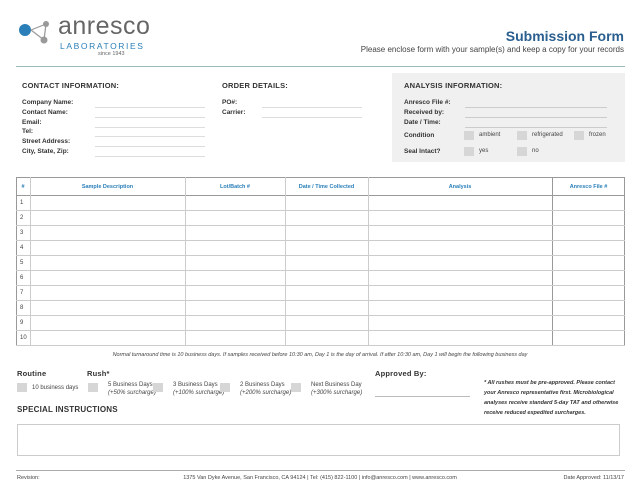 The height and width of the screenshot is (495, 640). I want to click on field-label: Company Name:, so click(48, 102).